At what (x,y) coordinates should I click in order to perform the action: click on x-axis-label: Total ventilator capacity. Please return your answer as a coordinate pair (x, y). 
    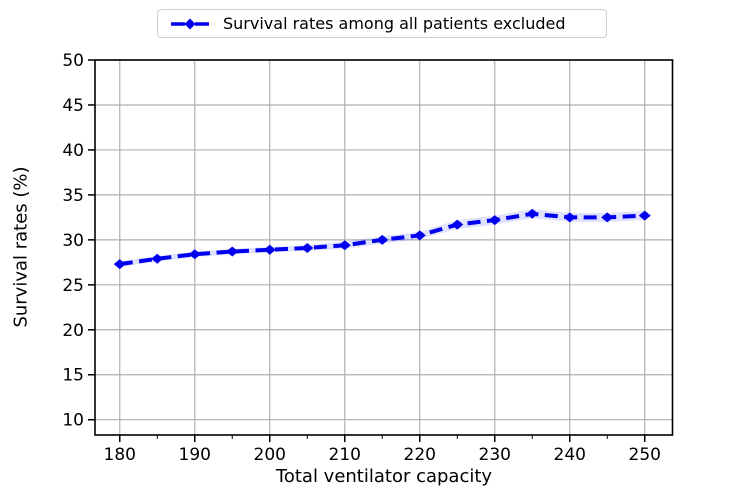
    Looking at the image, I should click on (384, 476).